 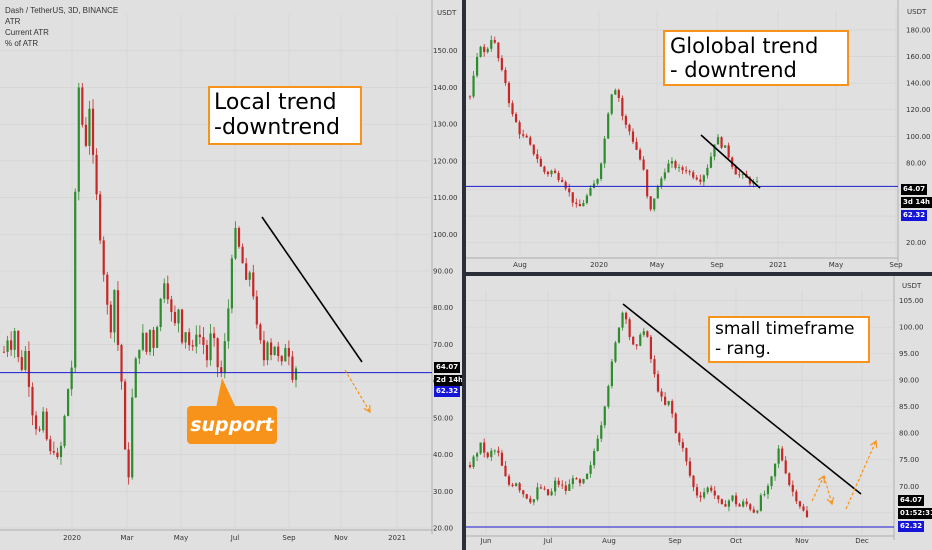 I want to click on projection-arrow, so click(x=818, y=488).